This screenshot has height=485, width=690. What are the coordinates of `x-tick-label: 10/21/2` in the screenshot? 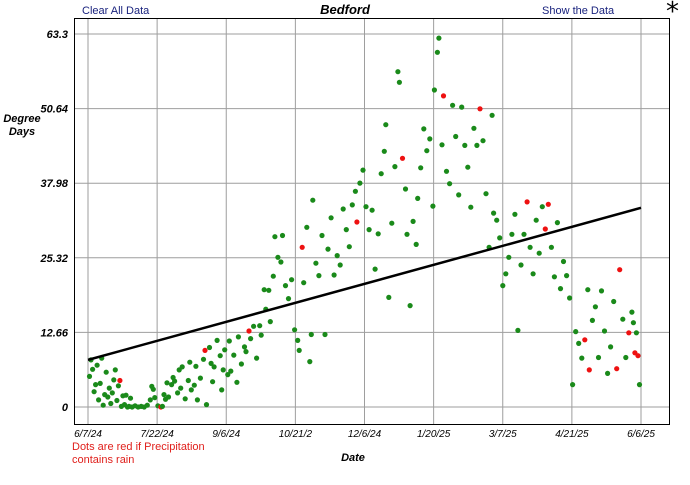 It's located at (296, 434).